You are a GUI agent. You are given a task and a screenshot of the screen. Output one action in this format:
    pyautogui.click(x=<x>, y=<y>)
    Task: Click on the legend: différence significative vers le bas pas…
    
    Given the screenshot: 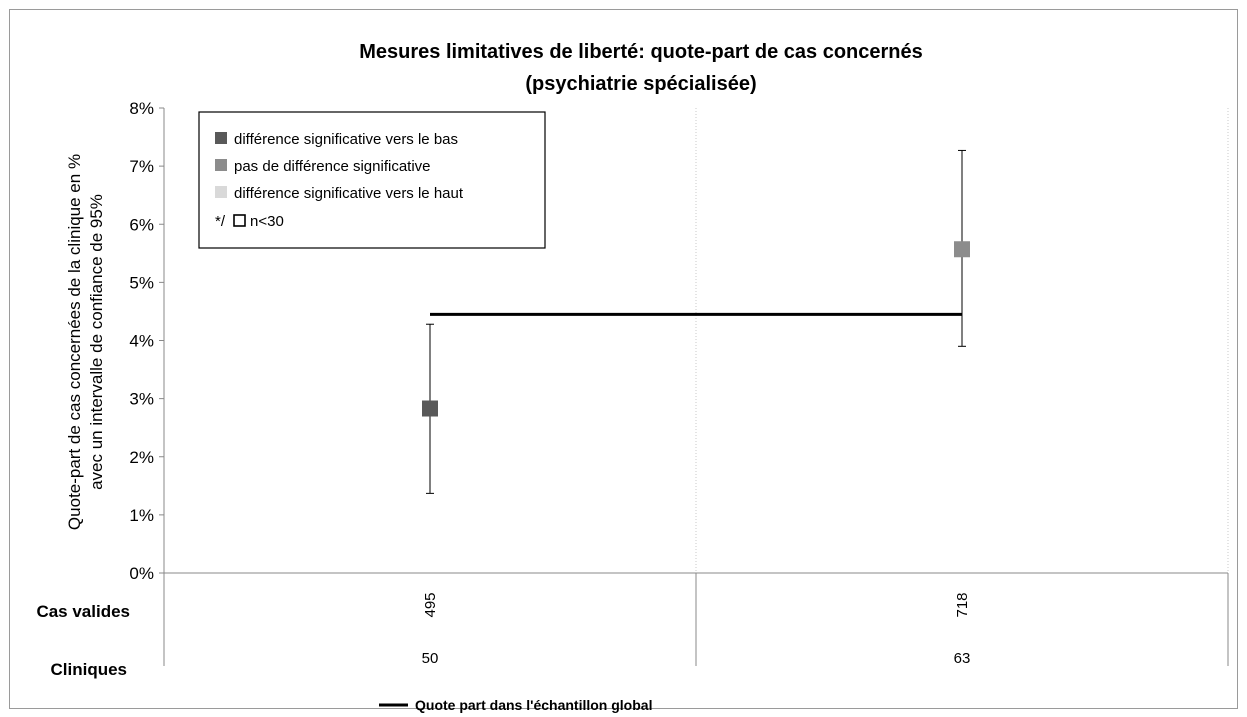 What is the action you would take?
    pyautogui.click(x=372, y=180)
    